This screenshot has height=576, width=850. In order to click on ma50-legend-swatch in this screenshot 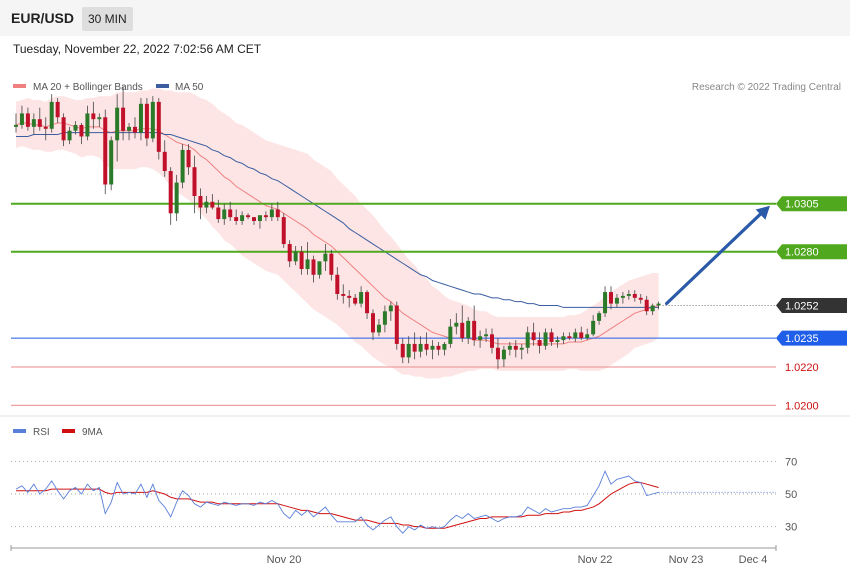, I will do `click(162, 86)`.